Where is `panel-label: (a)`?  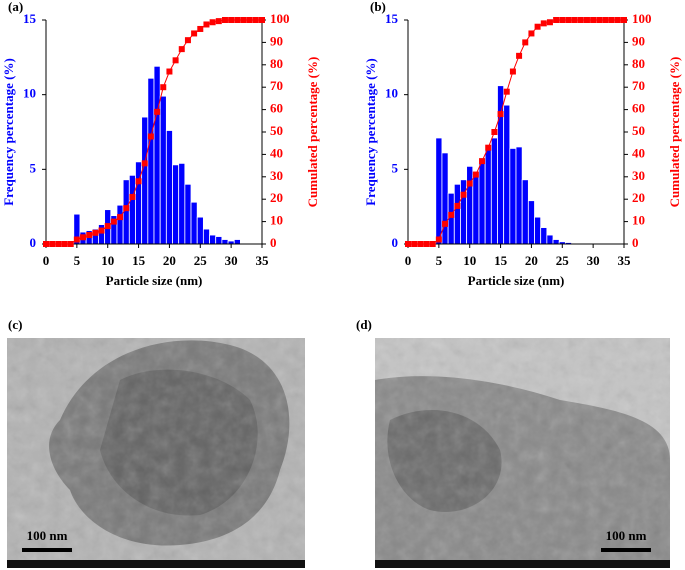 panel-label: (a) is located at coordinates (15, 7).